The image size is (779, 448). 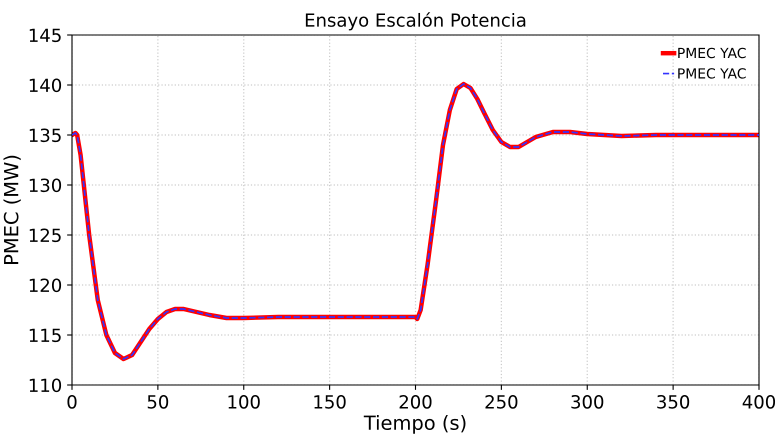 What do you see at coordinates (501, 402) in the screenshot?
I see `x-tick-label: 250` at bounding box center [501, 402].